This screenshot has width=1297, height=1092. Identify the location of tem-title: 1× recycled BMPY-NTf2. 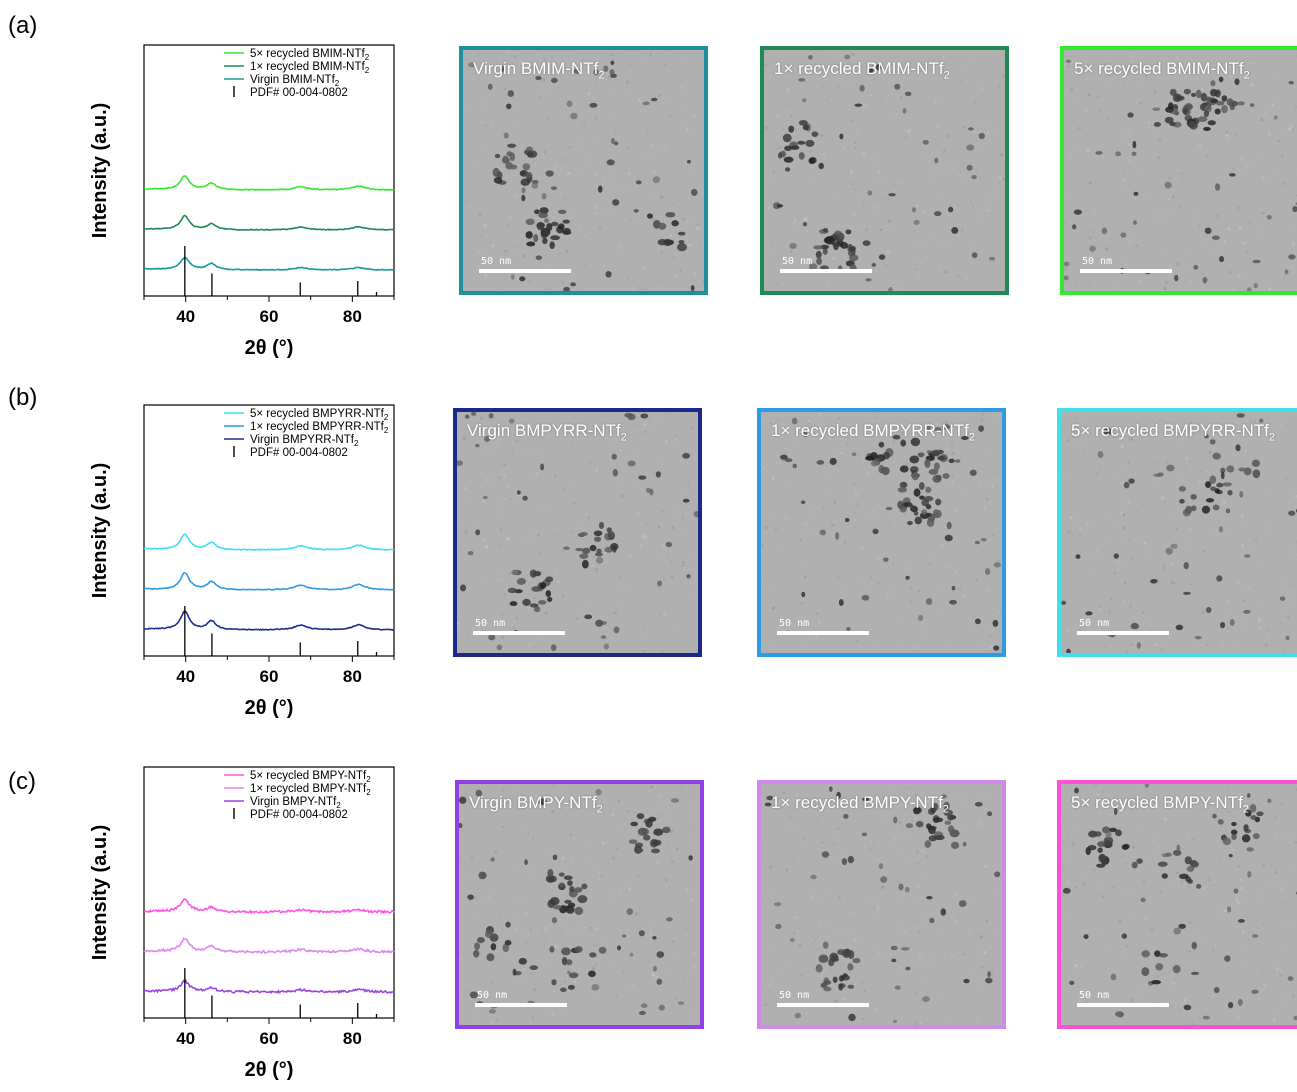
(860, 804).